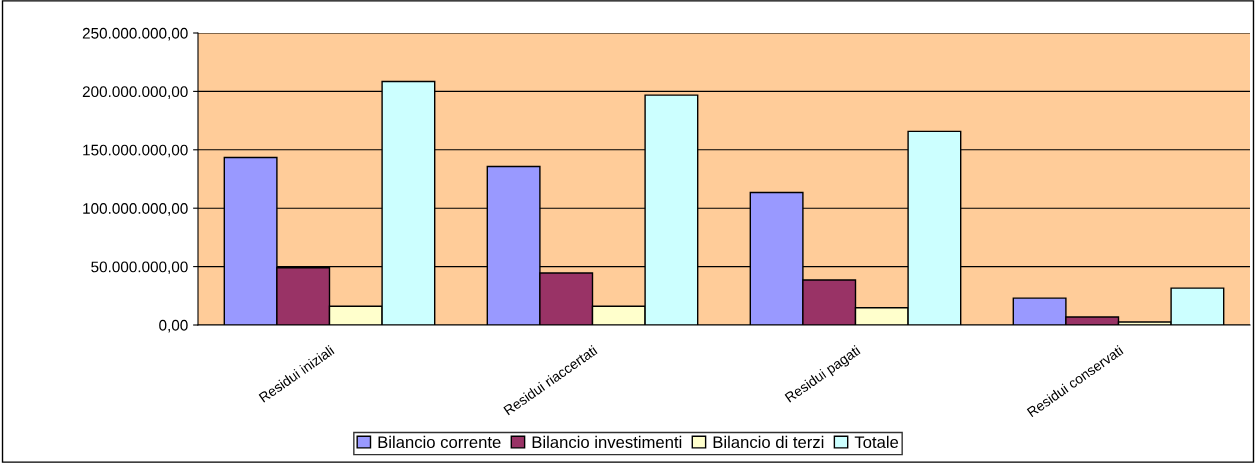  I want to click on y-tick-label: 250.000.000,00, so click(135, 34).